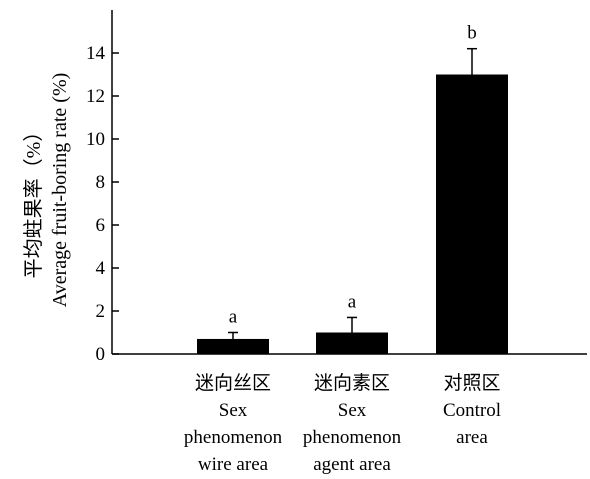  Describe the element at coordinates (352, 464) in the screenshot. I see `category-label: agent area` at that location.